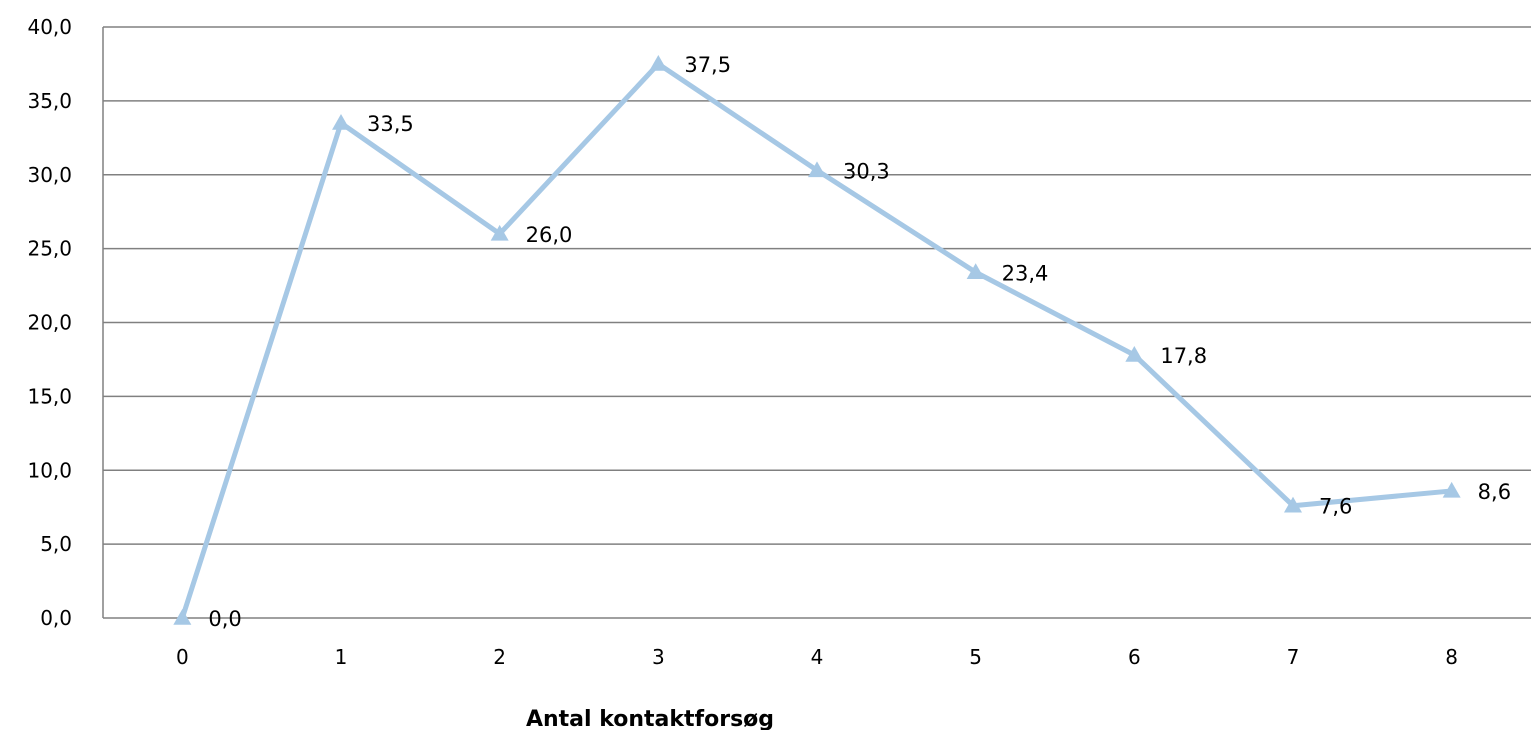 The width and height of the screenshot is (1531, 730). Describe the element at coordinates (49, 396) in the screenshot. I see `y-tick-label: 15,0` at that location.